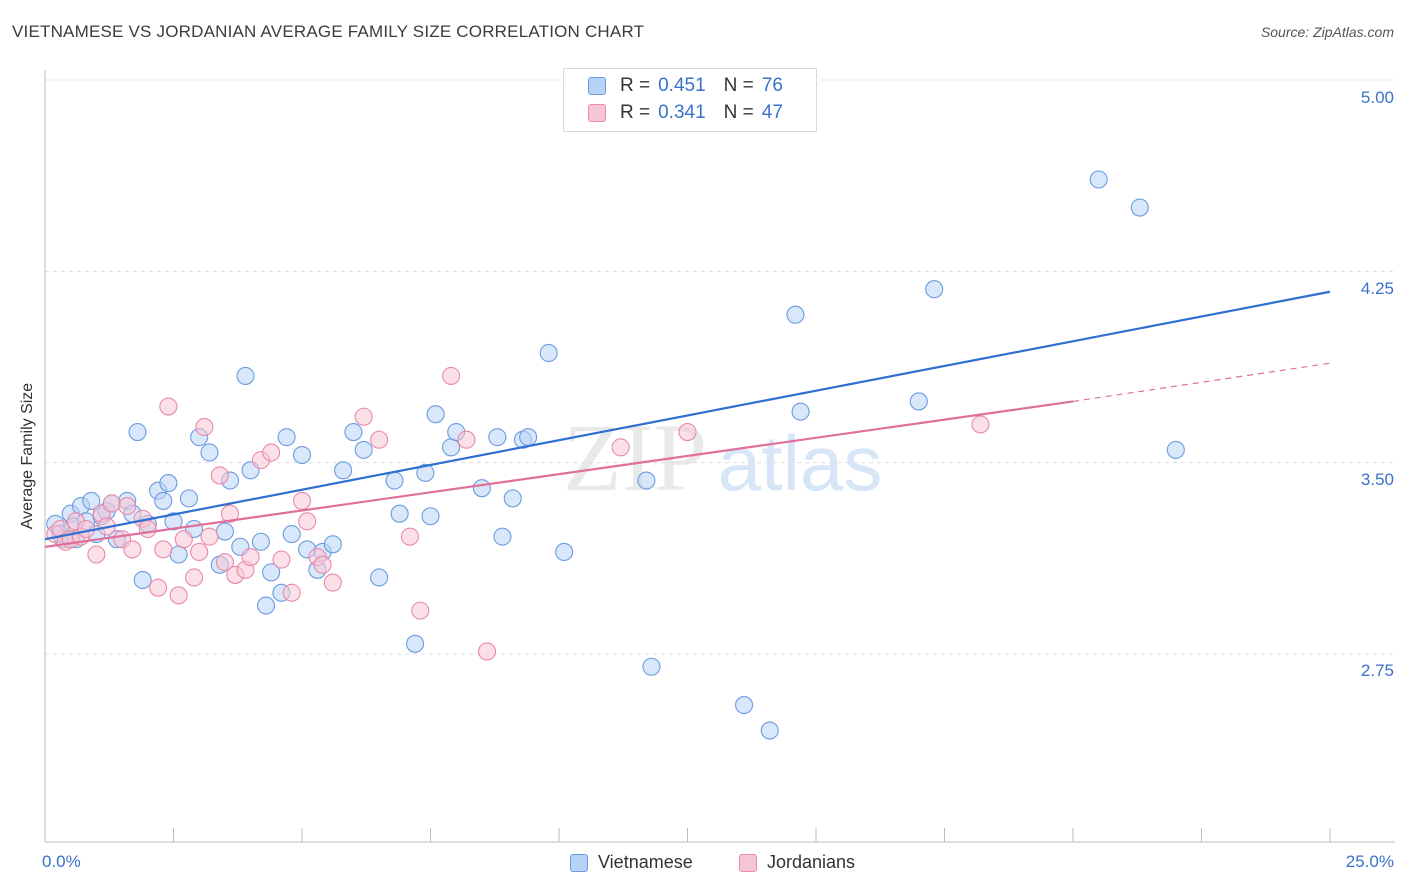 Image resolution: width=1406 pixels, height=892 pixels. Describe the element at coordinates (1369, 861) in the screenshot. I see `x-tick-max: 25.0%` at that location.